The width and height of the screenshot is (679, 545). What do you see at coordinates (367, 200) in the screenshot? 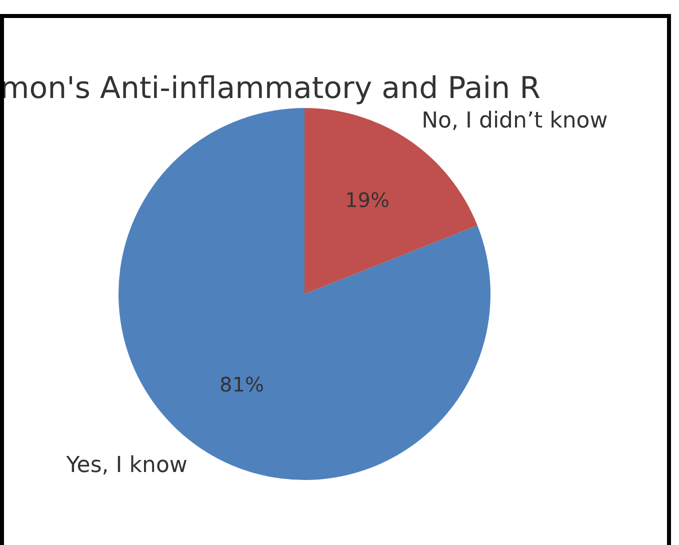
I see `data-label: 19%` at bounding box center [367, 200].